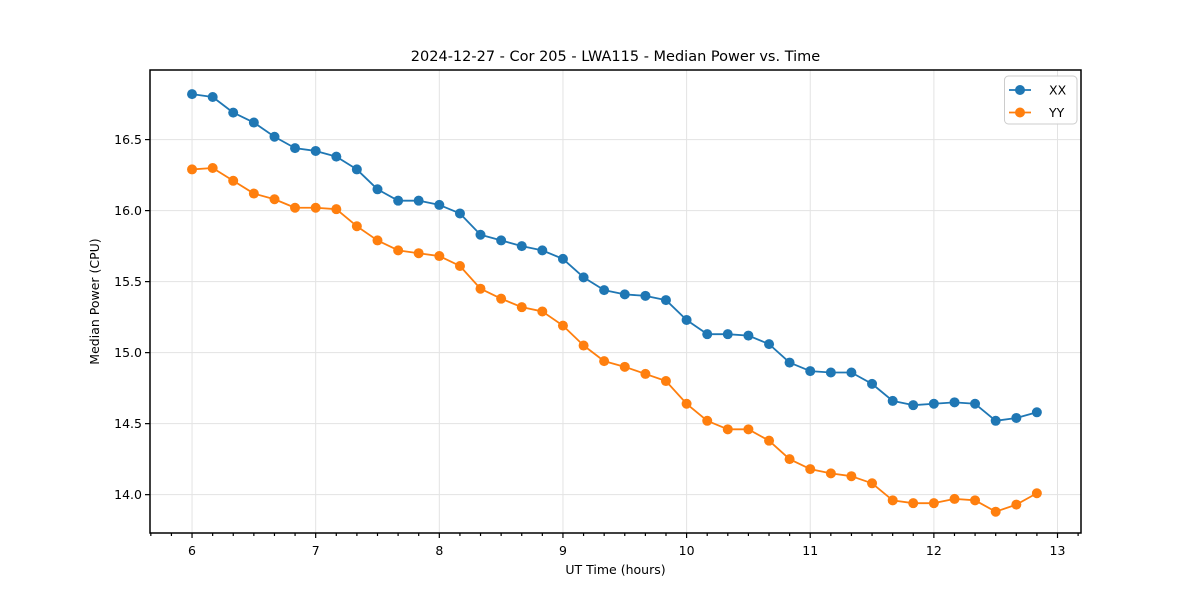  I want to click on x-tick-label: 13, so click(1058, 550).